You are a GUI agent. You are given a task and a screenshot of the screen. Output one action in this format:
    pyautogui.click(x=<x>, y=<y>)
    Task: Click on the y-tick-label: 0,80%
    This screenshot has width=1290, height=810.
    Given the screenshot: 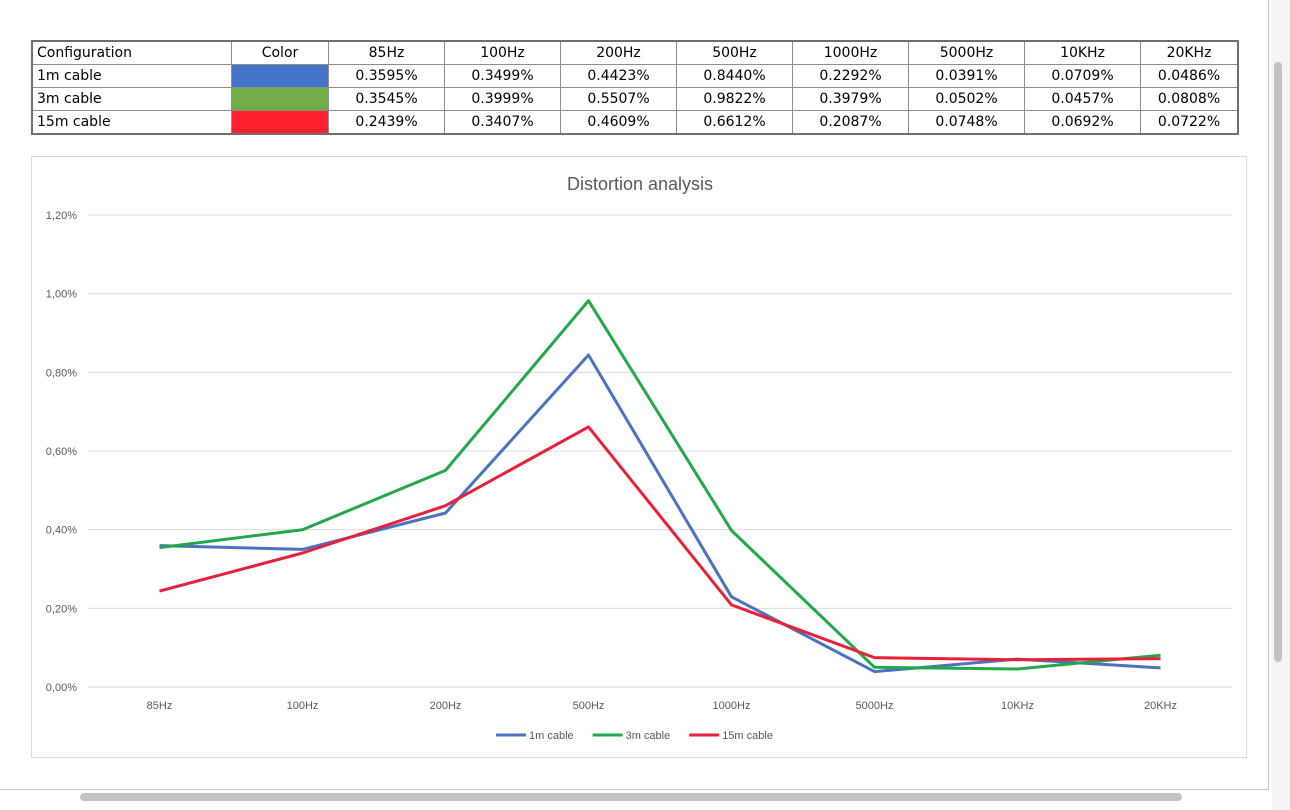 What is the action you would take?
    pyautogui.click(x=61, y=373)
    